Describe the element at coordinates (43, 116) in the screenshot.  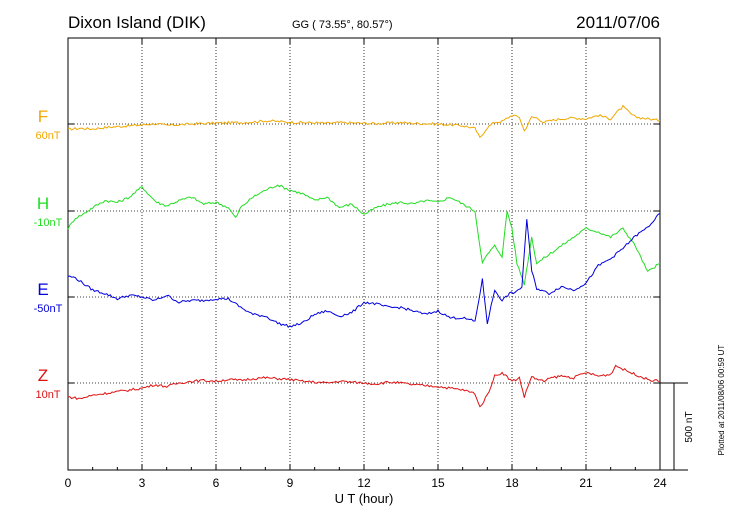
I see `series-name-F: F` at that location.